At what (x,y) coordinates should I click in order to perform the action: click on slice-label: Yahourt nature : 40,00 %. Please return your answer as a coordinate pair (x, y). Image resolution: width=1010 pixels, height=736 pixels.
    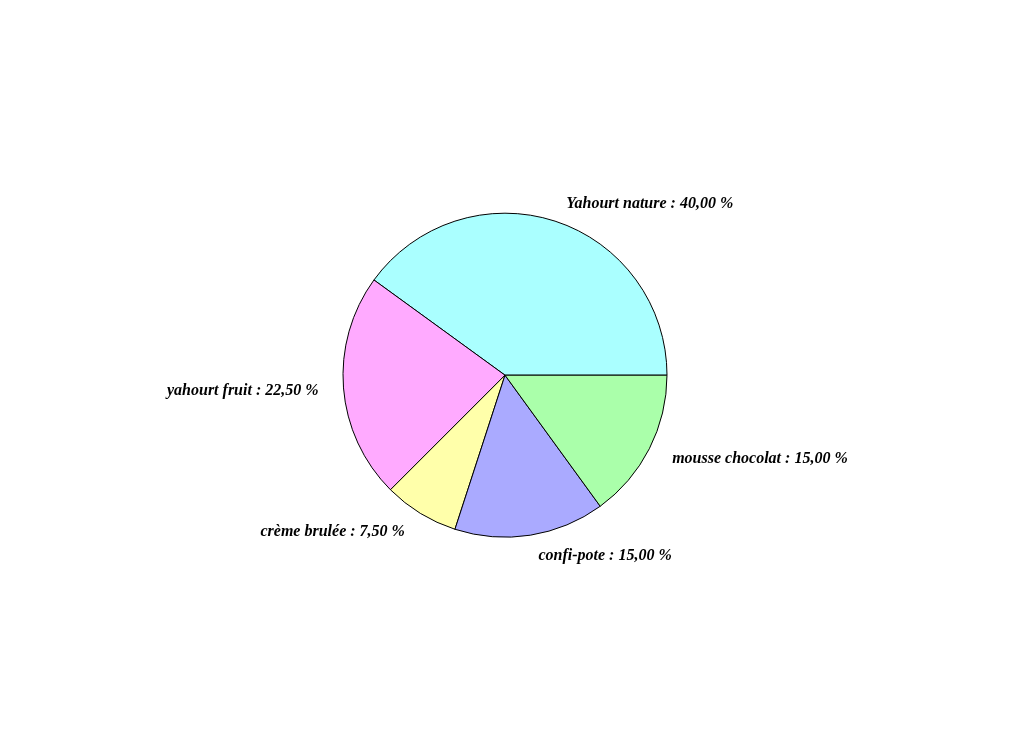
    Looking at the image, I should click on (650, 202).